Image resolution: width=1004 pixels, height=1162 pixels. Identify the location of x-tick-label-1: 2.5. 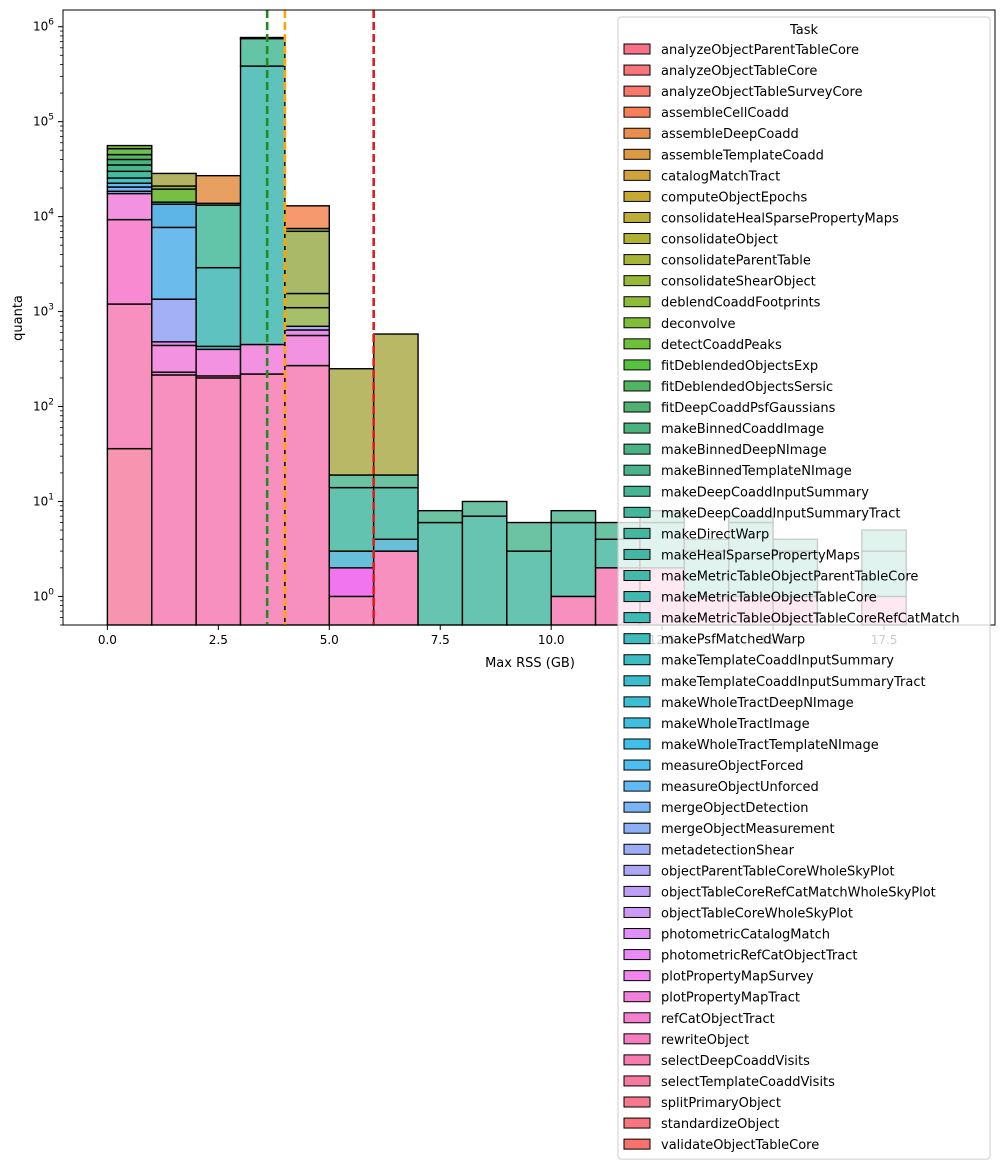
(218, 640).